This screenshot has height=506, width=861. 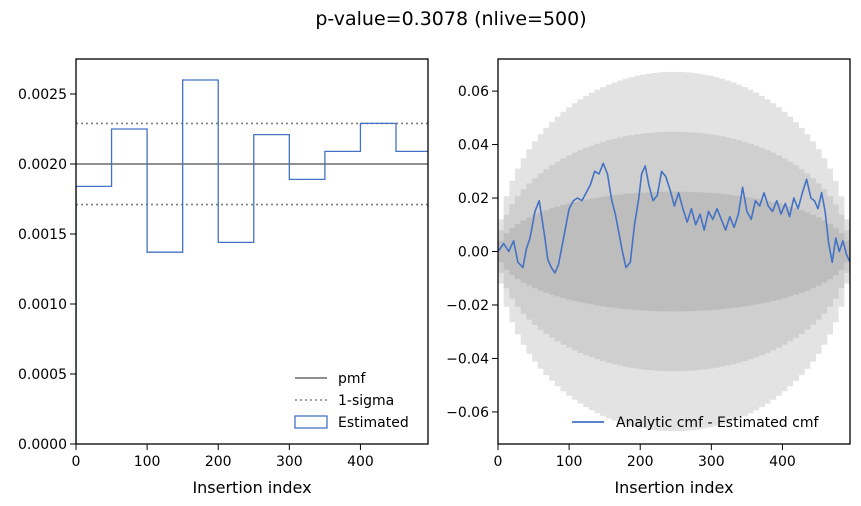 What do you see at coordinates (473, 92) in the screenshot?
I see `y-tick-label: 0.06` at bounding box center [473, 92].